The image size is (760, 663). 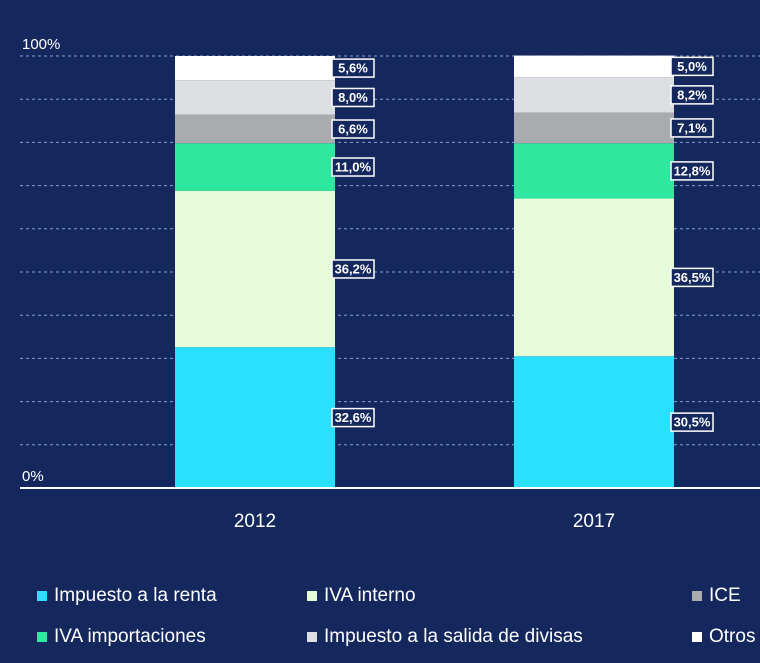 I want to click on legend-label: Impuesto a la renta, so click(x=135, y=595).